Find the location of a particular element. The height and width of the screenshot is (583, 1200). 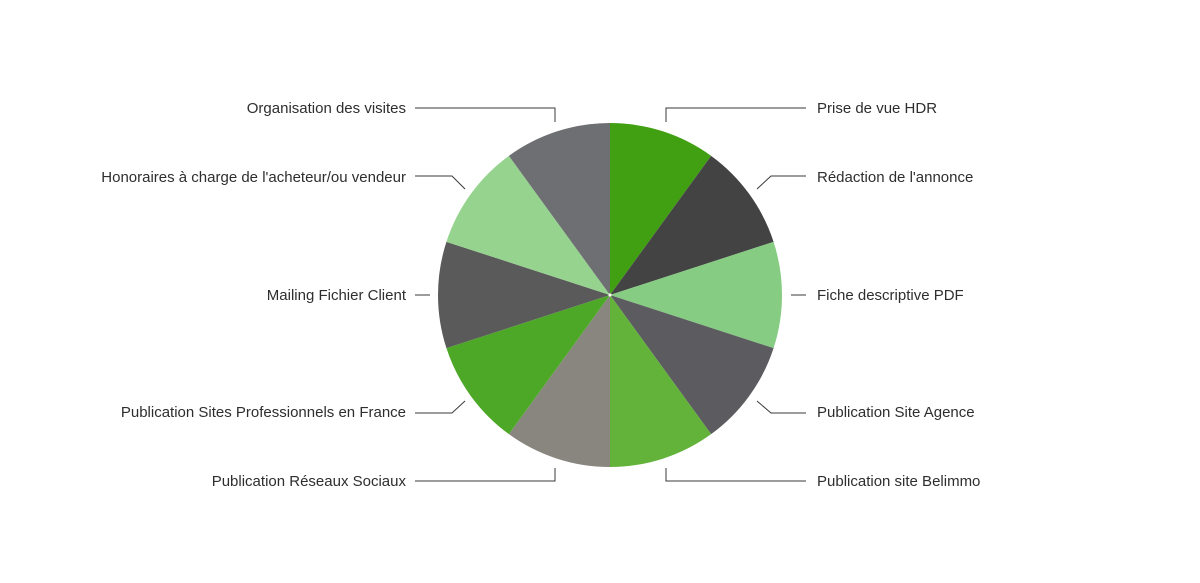

slice-label-10: Organisation des visites is located at coordinates (326, 108).